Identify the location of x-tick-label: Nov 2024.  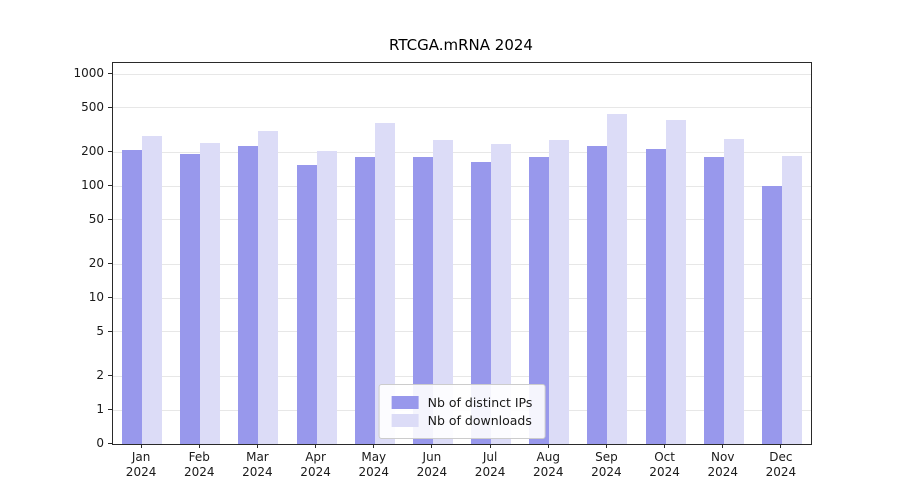
(722, 465).